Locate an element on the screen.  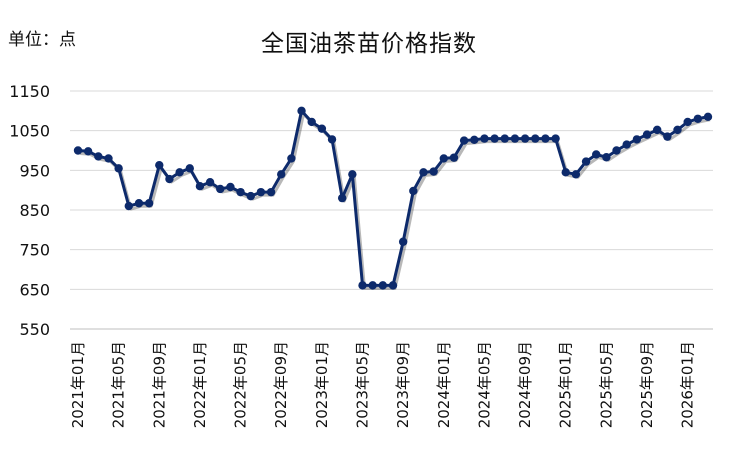
y-tick-label: 850 is located at coordinates (34, 210).